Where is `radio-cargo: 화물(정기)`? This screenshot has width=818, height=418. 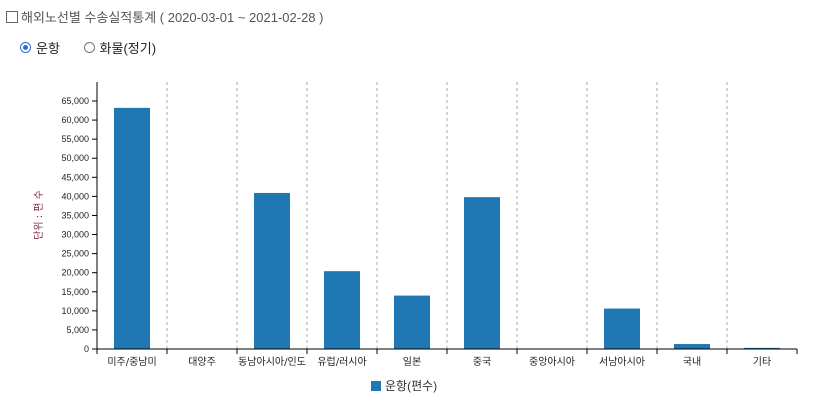 radio-cargo: 화물(정기) is located at coordinates (120, 47).